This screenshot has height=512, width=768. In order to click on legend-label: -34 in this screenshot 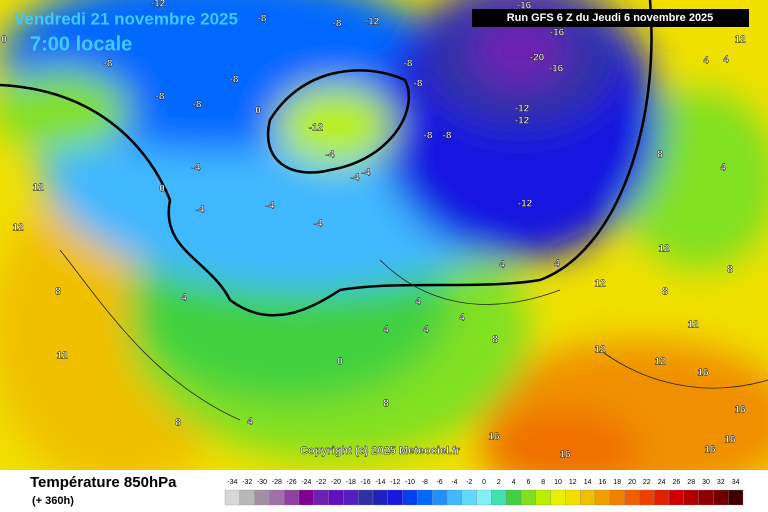, I will do `click(232, 482)`.